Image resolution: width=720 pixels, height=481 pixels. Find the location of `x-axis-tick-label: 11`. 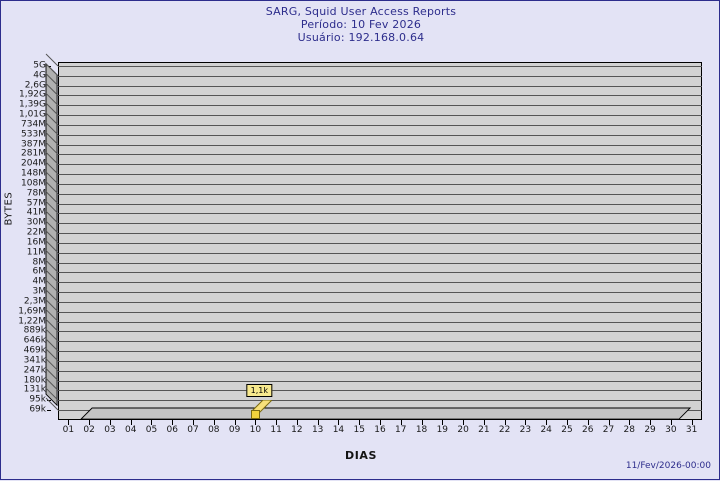

x-axis-tick-label: 11 is located at coordinates (276, 430).